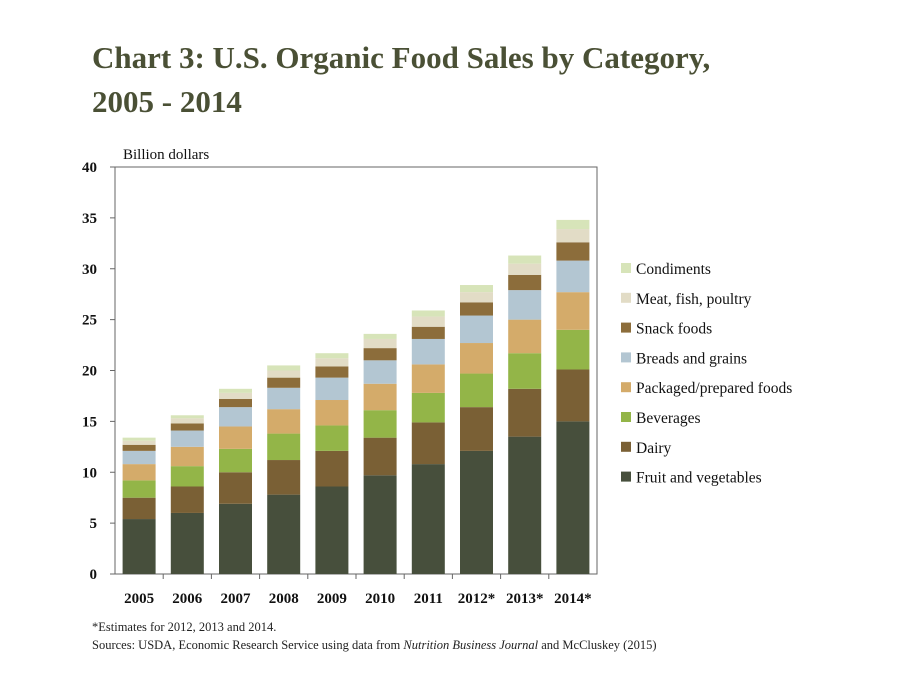 The image size is (898, 674). Describe the element at coordinates (187, 599) in the screenshot. I see `x-tick-label: 2006` at that location.